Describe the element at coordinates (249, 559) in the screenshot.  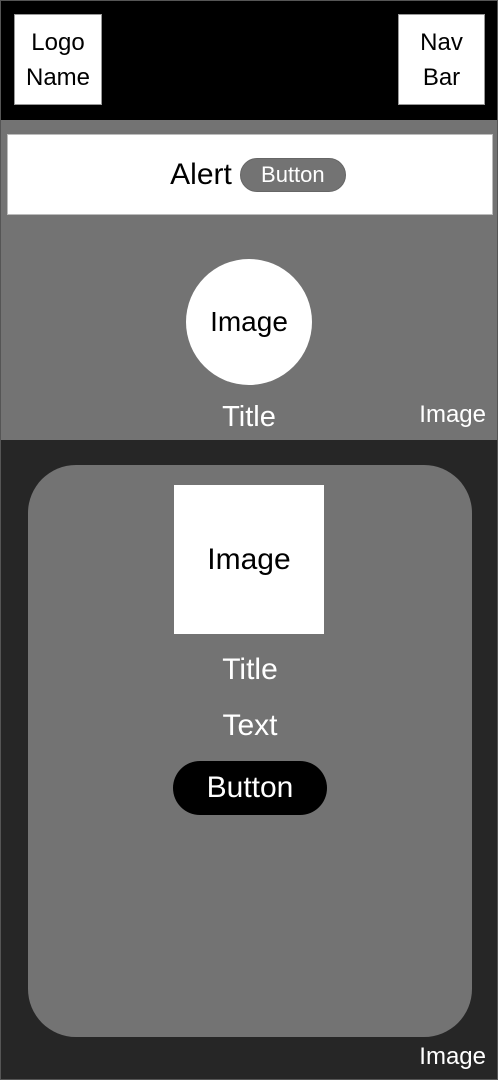
I see `card-image-placeholder: Image` at that location.